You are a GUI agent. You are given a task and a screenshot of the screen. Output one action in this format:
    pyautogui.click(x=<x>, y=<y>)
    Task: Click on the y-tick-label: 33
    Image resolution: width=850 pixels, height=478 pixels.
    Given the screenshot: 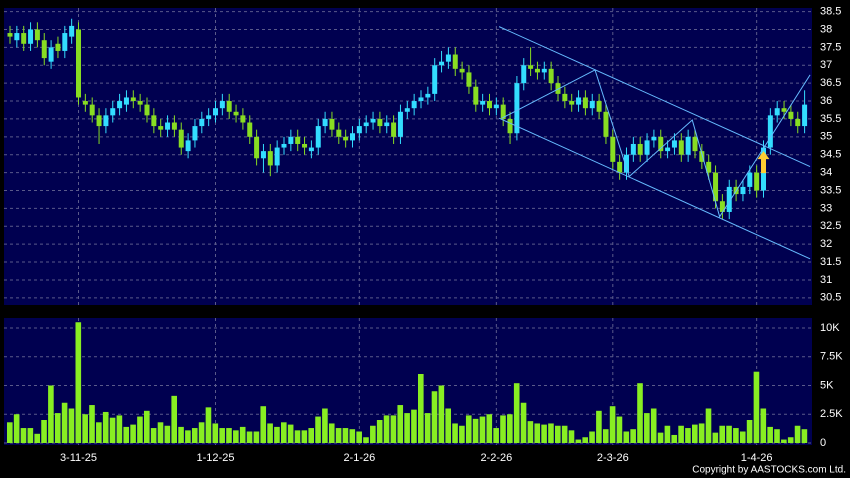 What is the action you would take?
    pyautogui.click(x=826, y=208)
    